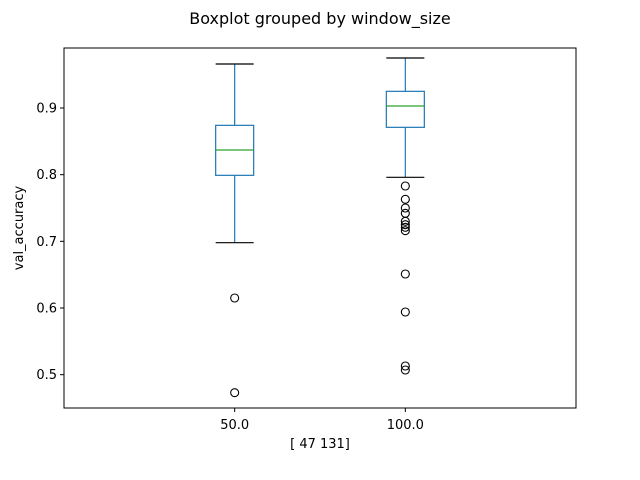  I want to click on chart-title: Boxplot grouped by window_size, so click(319, 19).